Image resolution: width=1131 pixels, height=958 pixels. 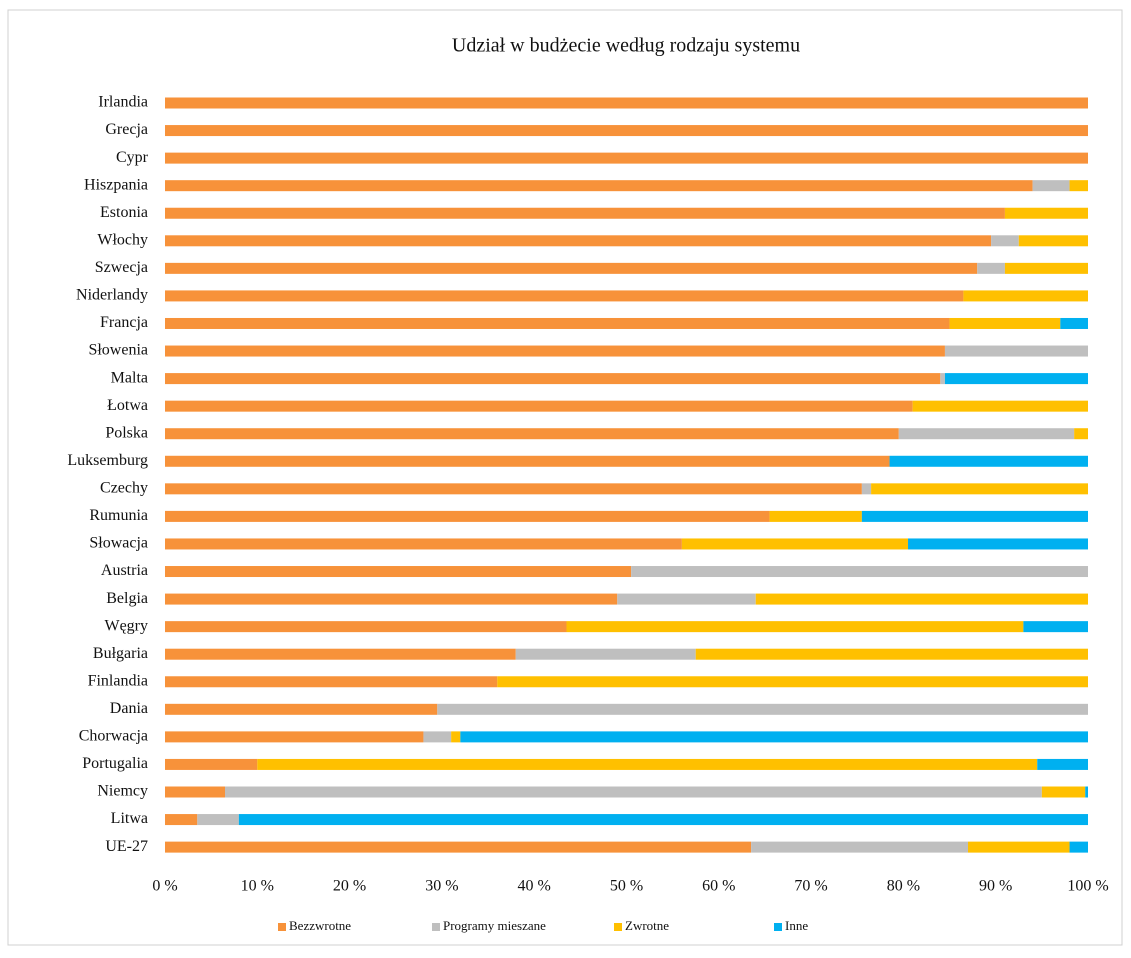 What do you see at coordinates (129, 708) in the screenshot?
I see `y-tick-label: Dania` at bounding box center [129, 708].